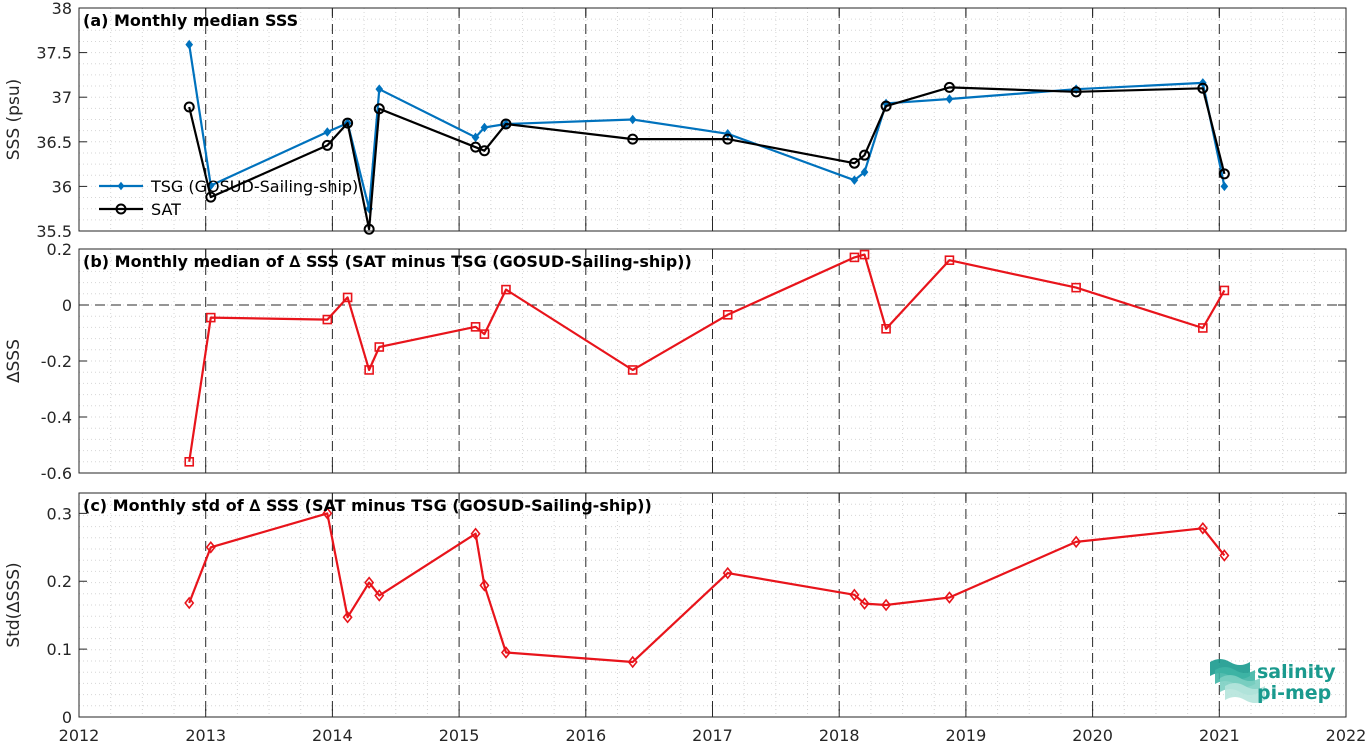  I want to click on y-axis-label: SSS (psu), so click(14, 119).